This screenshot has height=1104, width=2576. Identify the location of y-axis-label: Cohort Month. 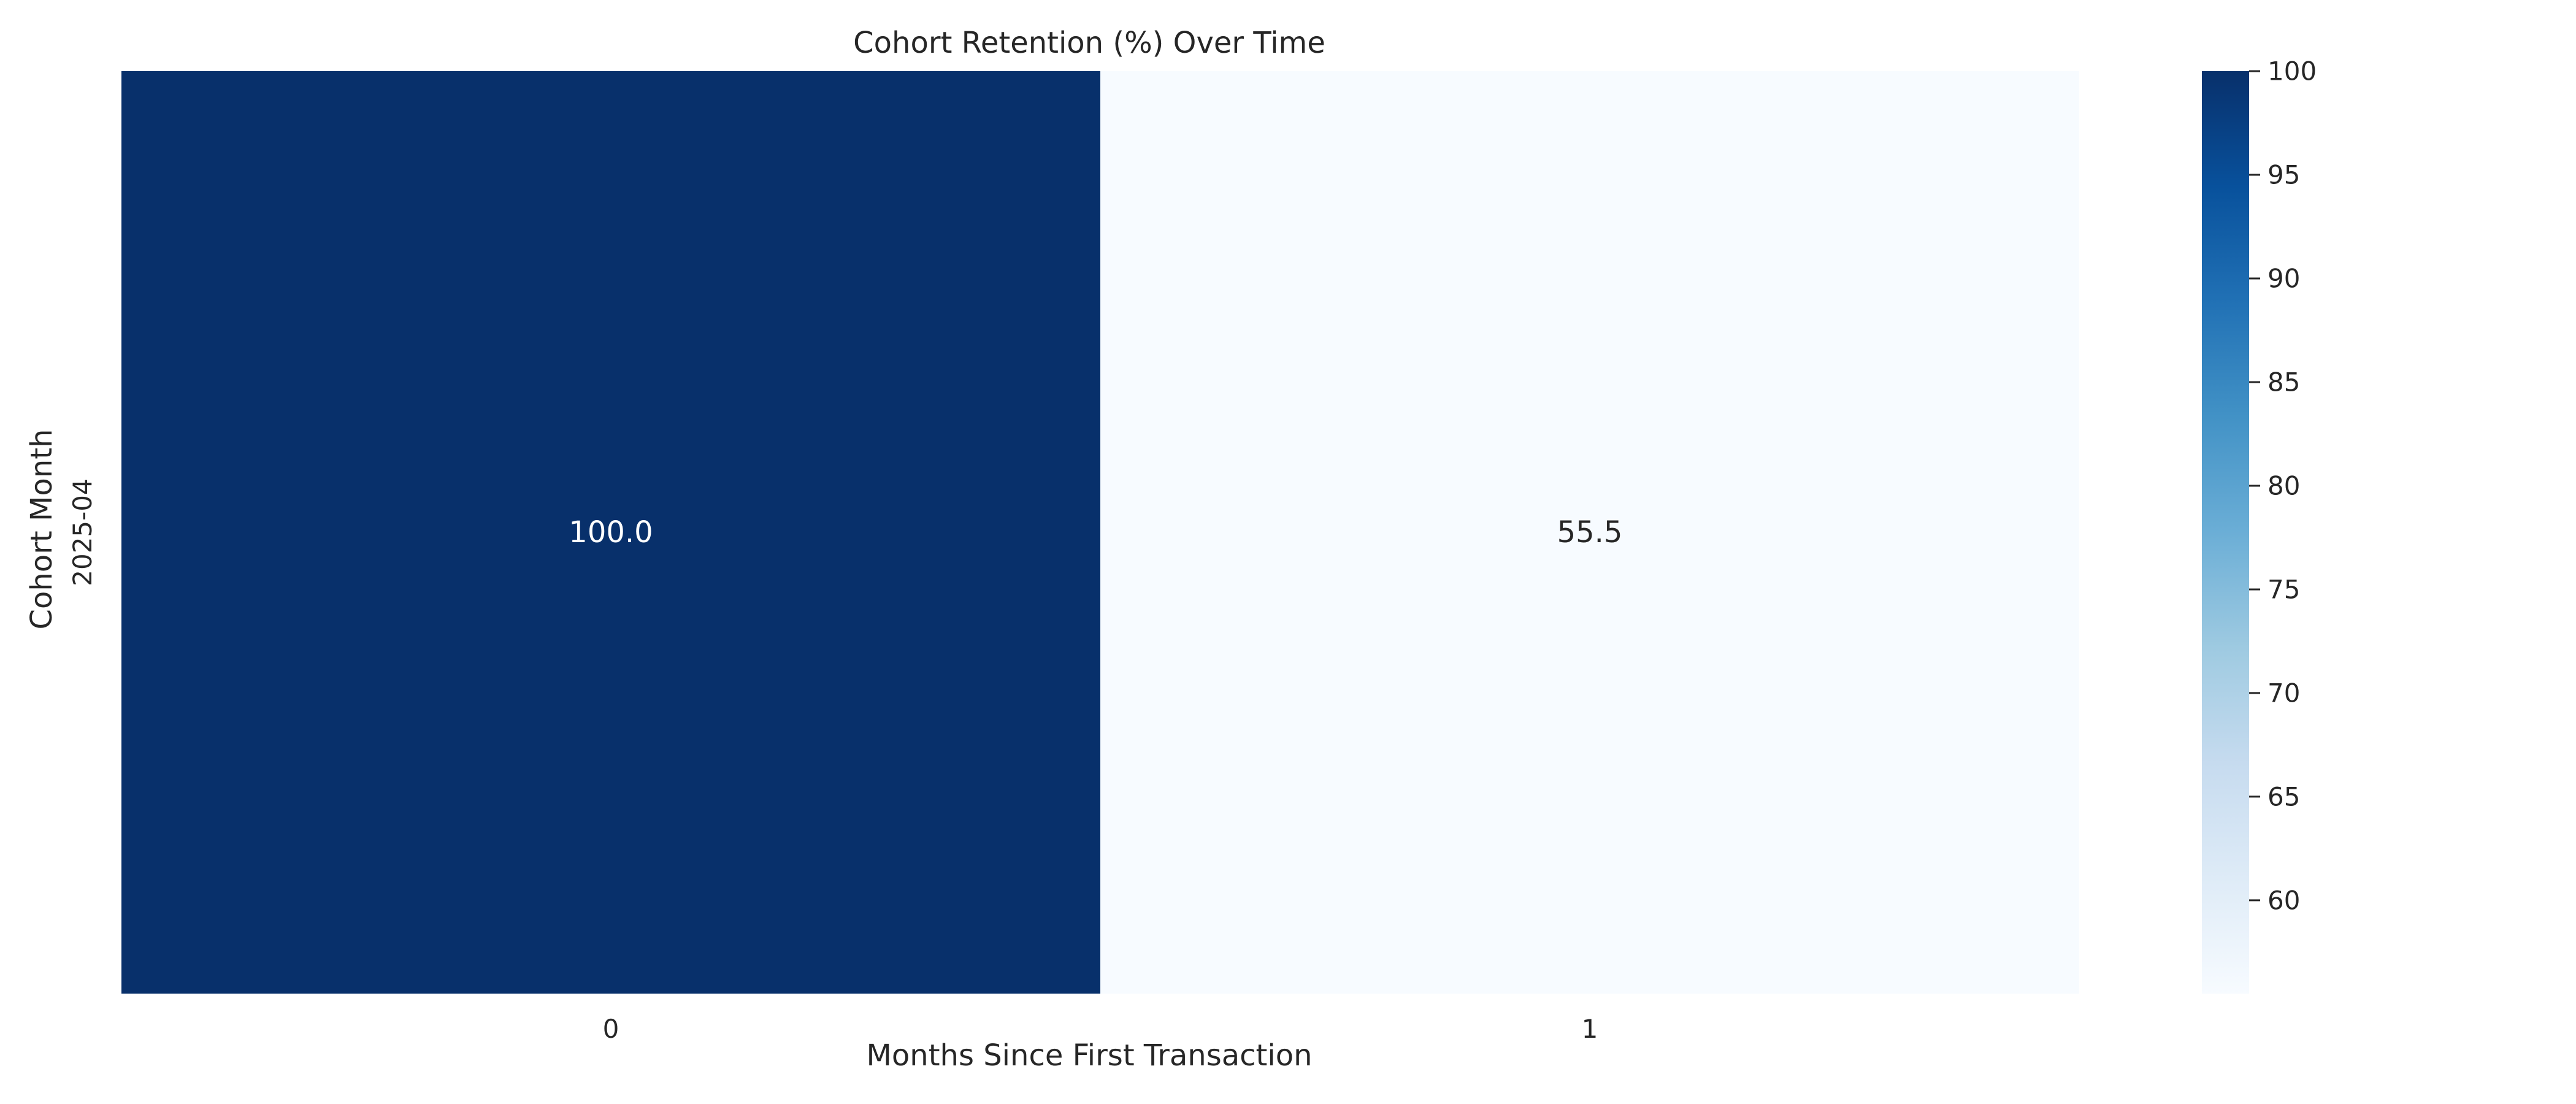
(42, 529).